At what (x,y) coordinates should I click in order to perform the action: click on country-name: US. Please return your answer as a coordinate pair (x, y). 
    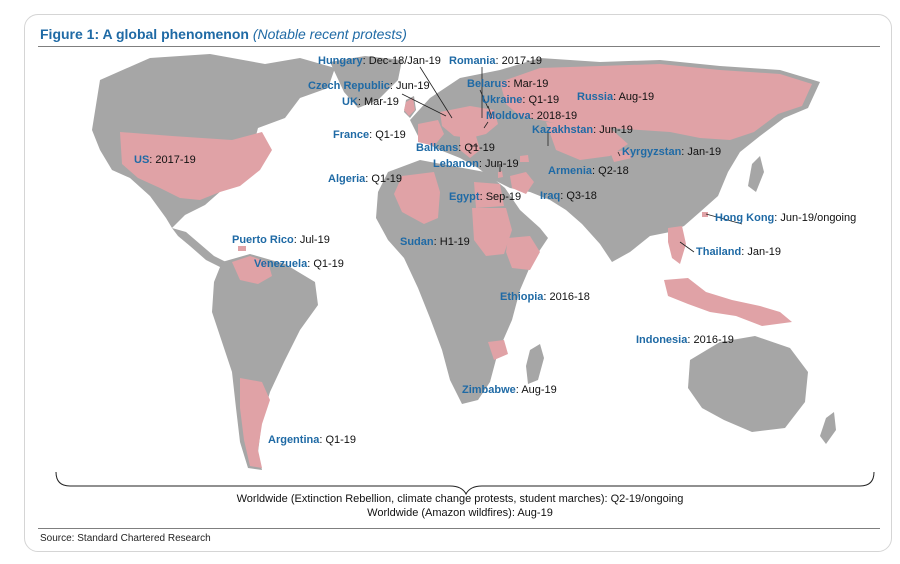
    Looking at the image, I should click on (144, 160).